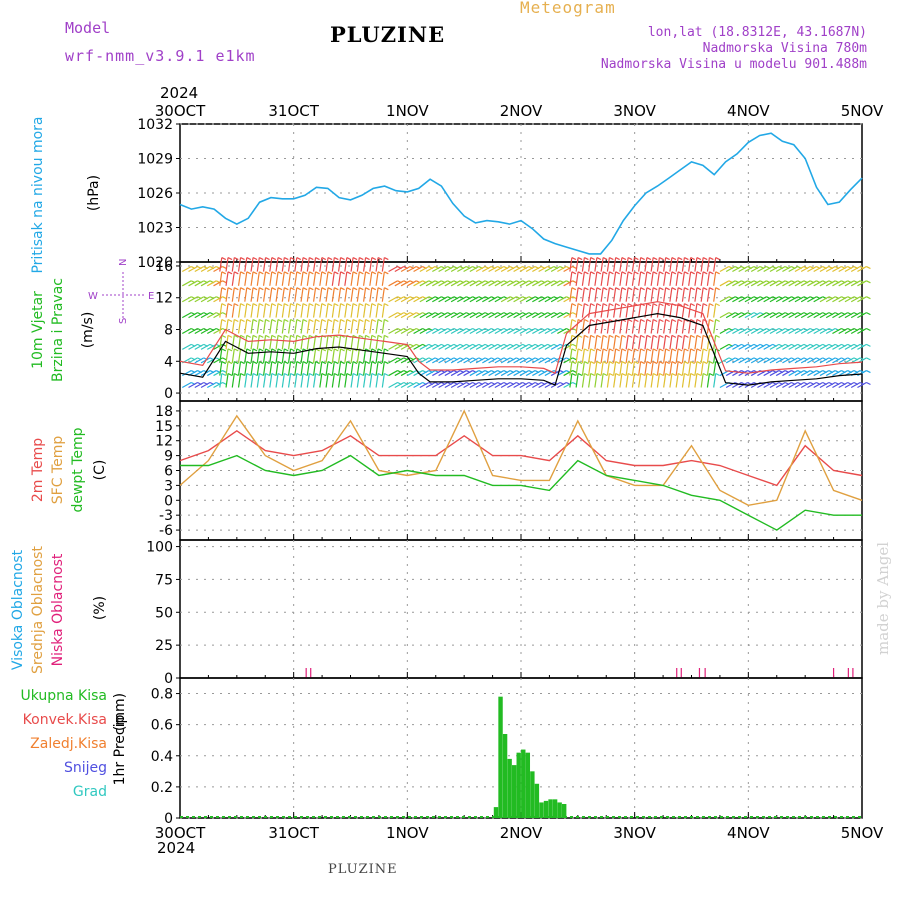  I want to click on panel-pressure: 1020 1023 1026 1029 1032, so click(500, 194).